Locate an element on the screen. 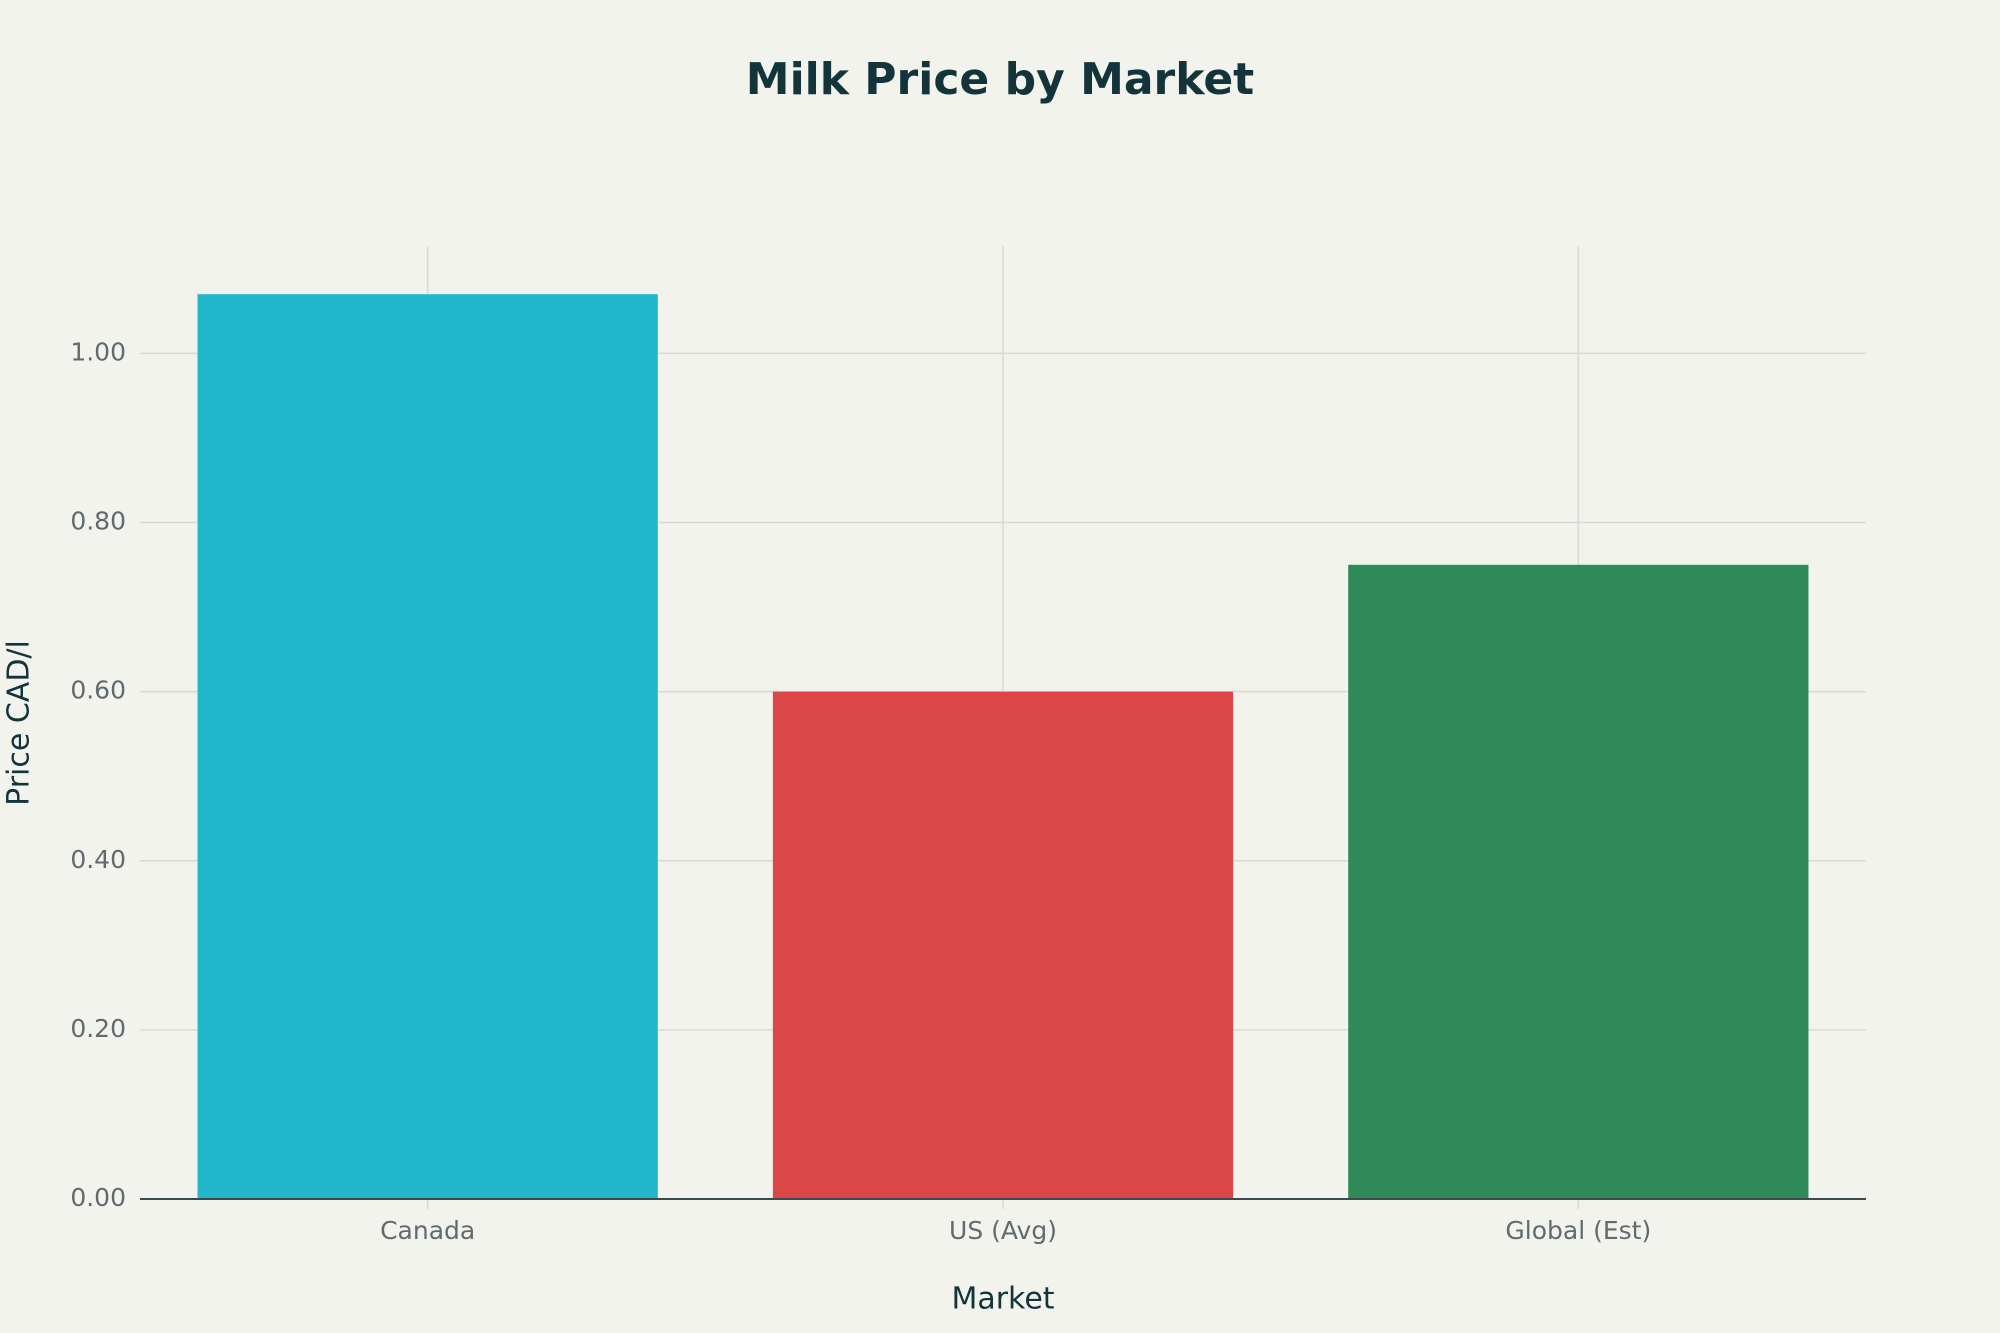  x-tick-label: Canada is located at coordinates (427, 1230).